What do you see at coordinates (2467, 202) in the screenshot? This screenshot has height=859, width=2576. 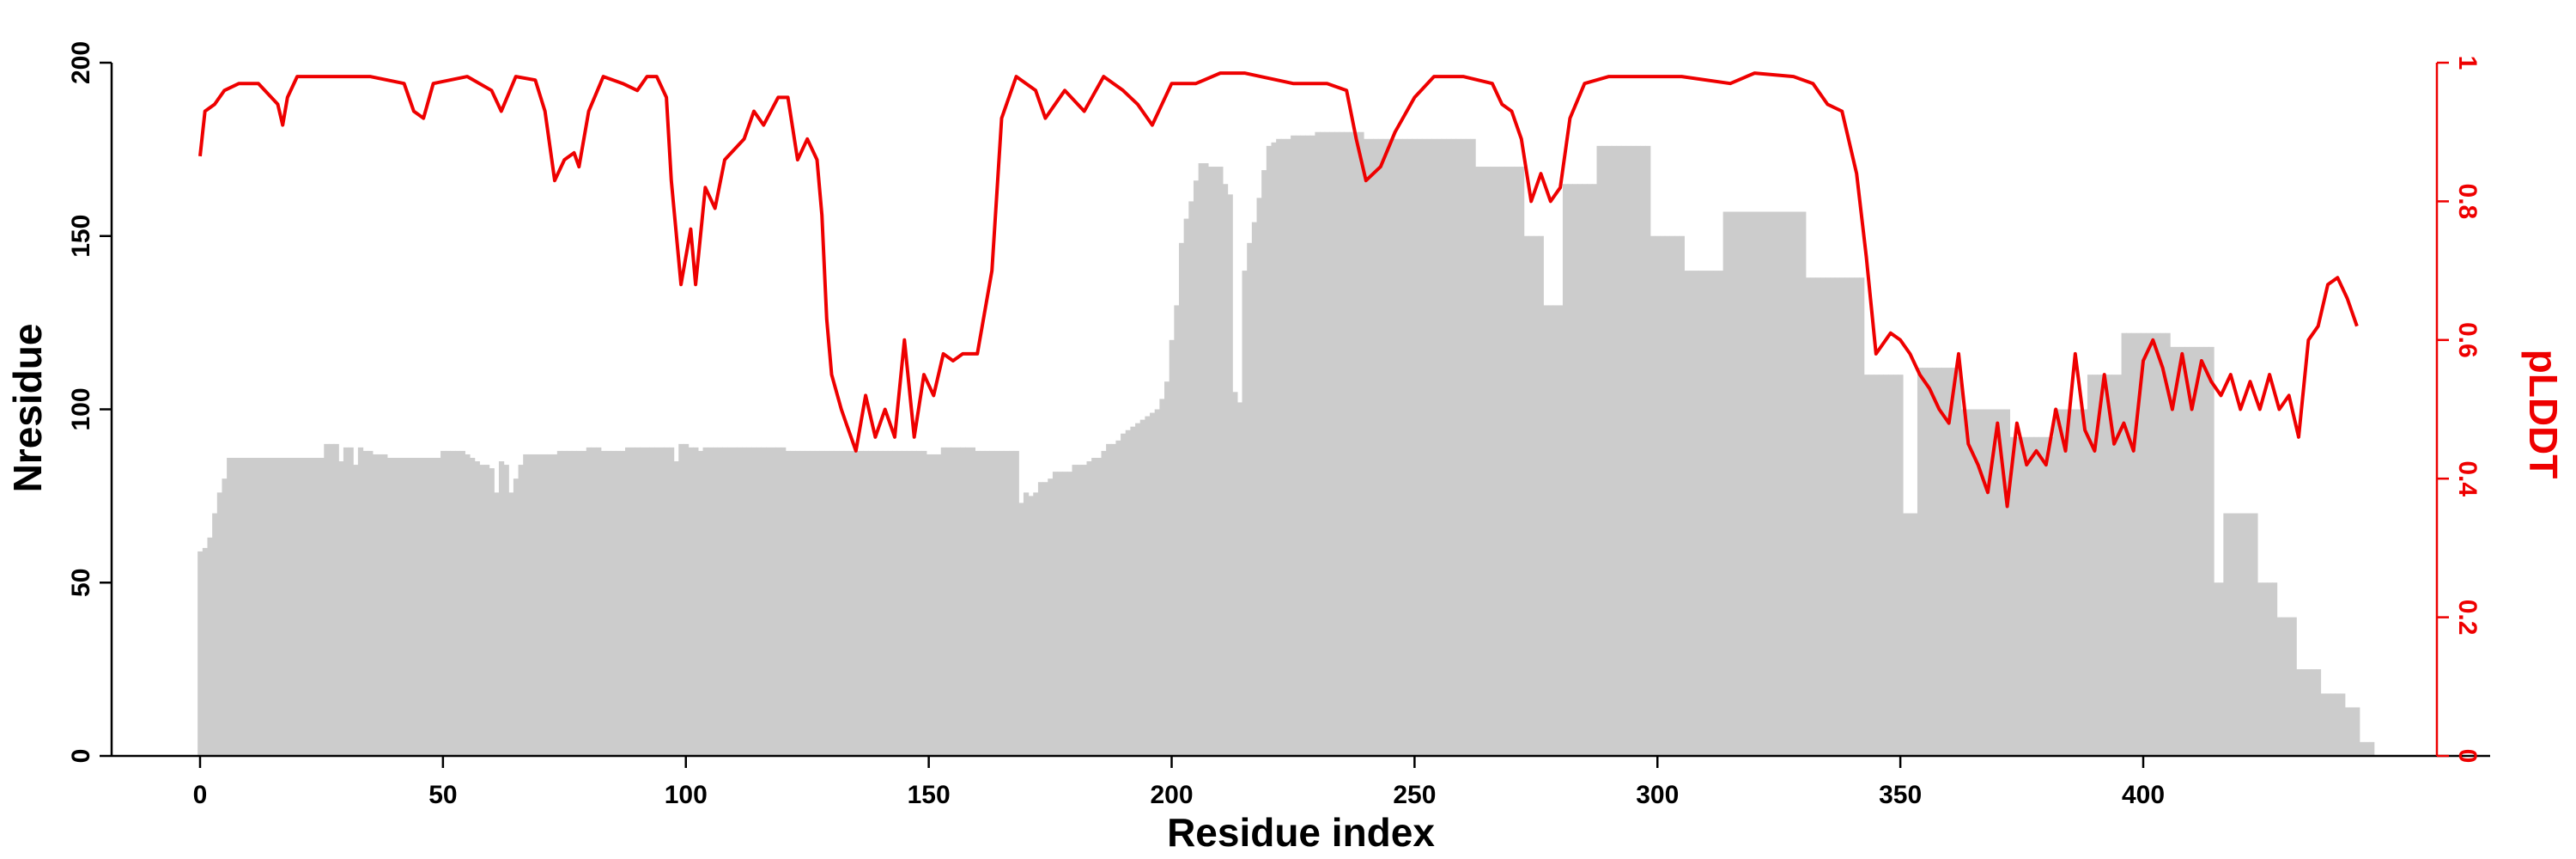 I see `y-right-tick-label: 0.8` at bounding box center [2467, 202].